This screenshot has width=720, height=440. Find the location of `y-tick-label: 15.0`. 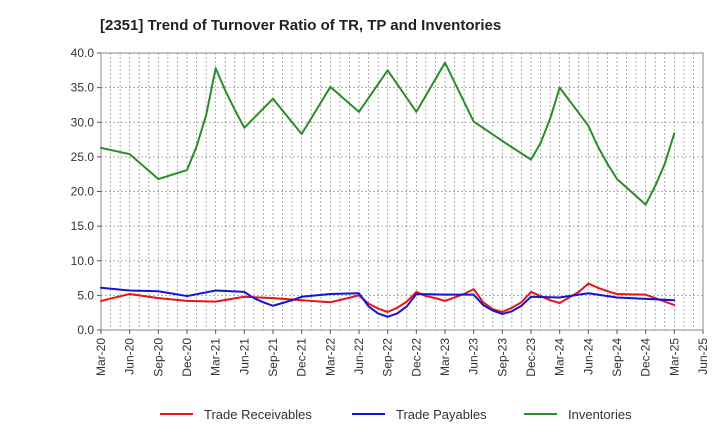

y-tick-label: 15.0 is located at coordinates (83, 226).